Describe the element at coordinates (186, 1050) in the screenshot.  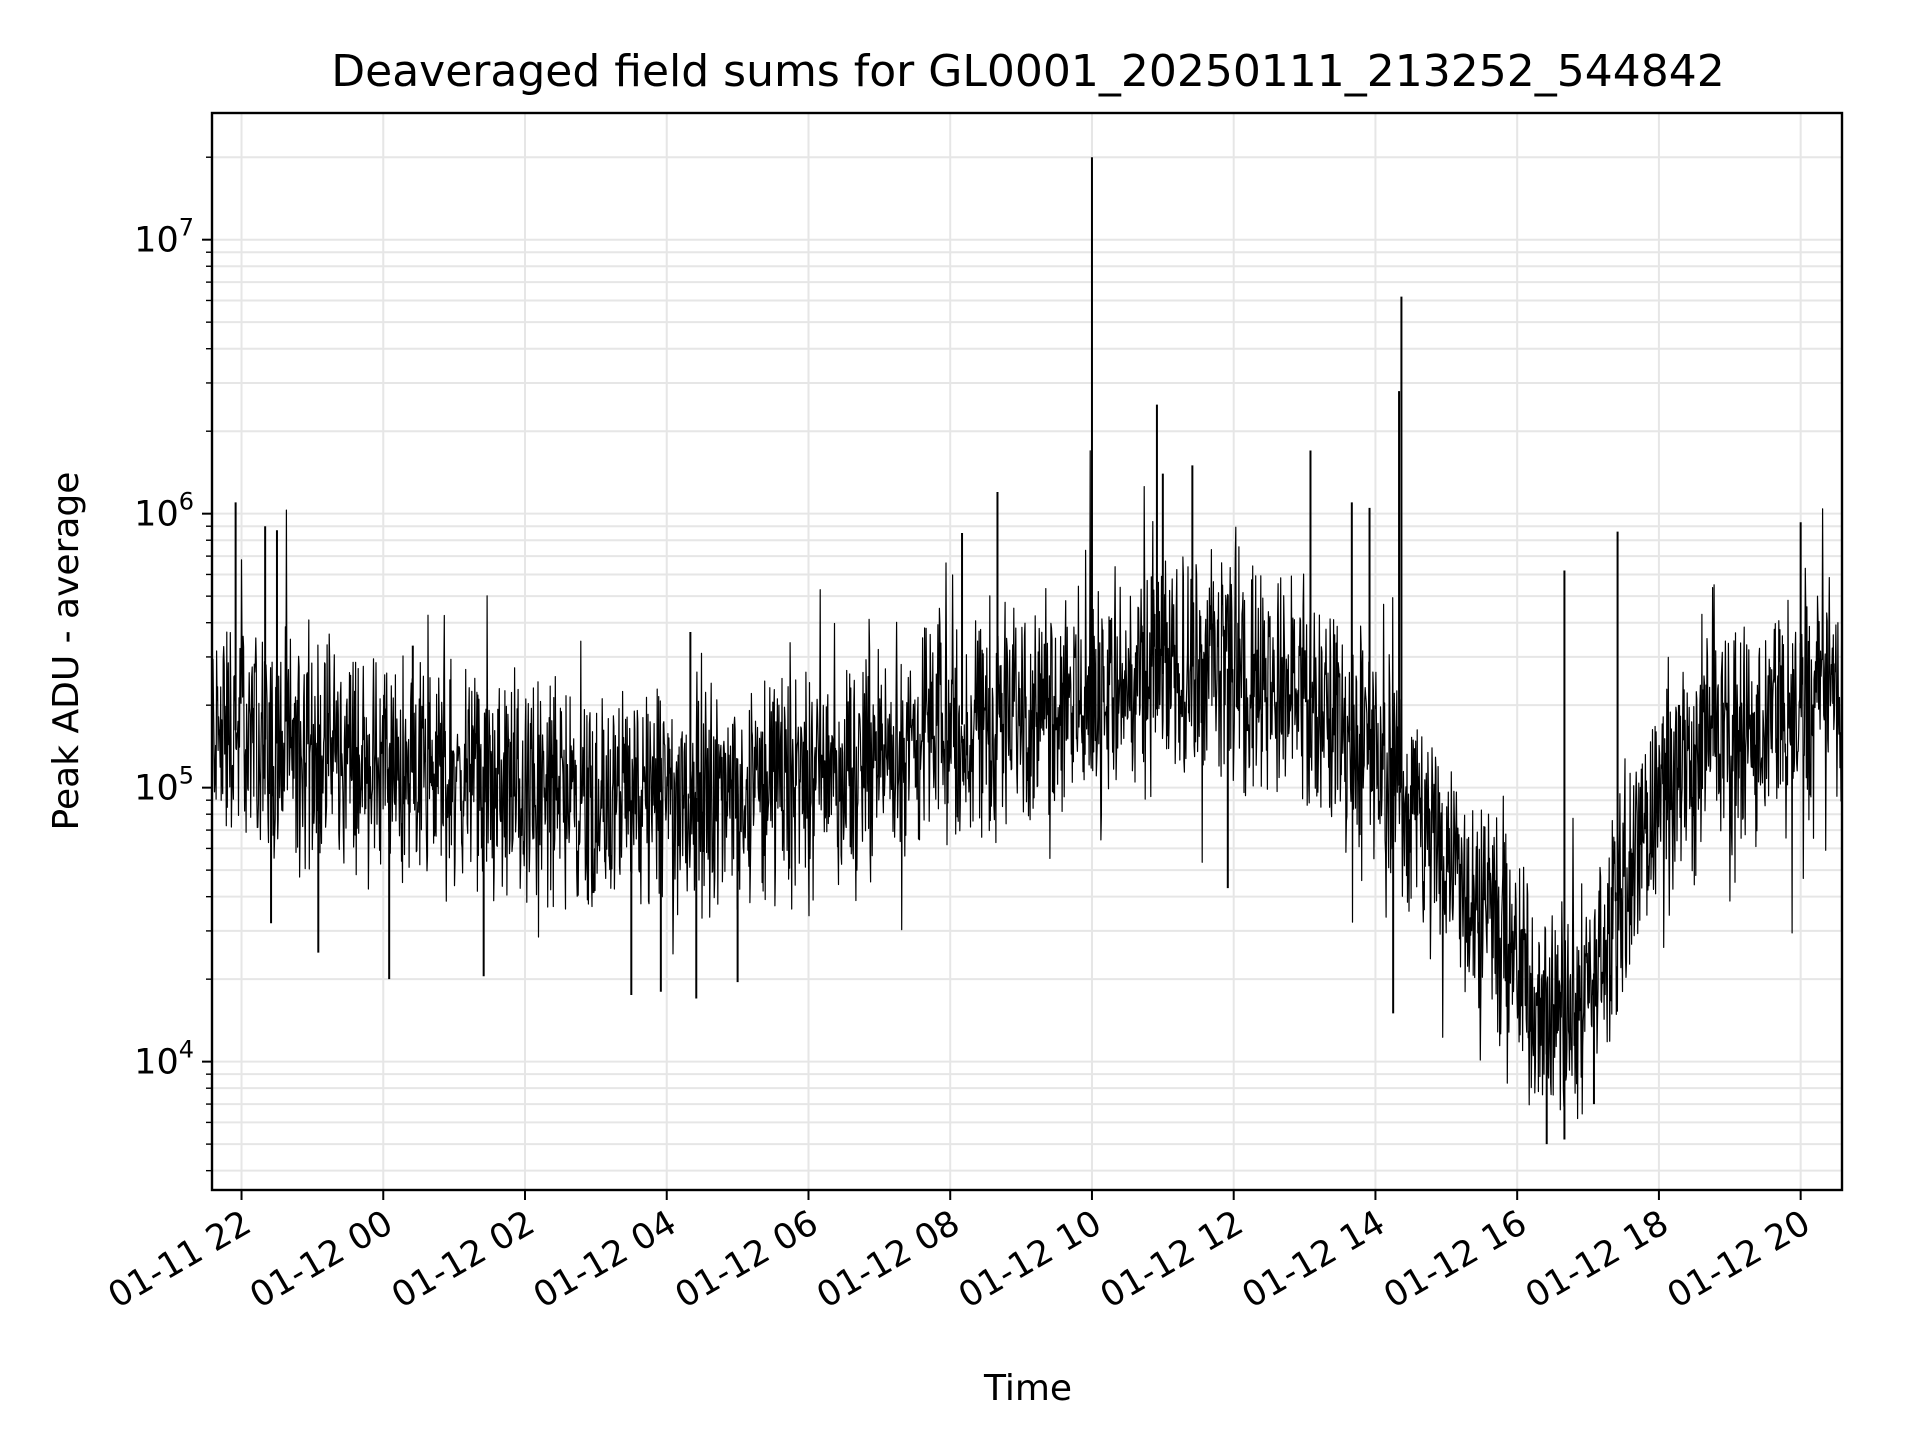
I see `y-tick-exponent: 4` at that location.